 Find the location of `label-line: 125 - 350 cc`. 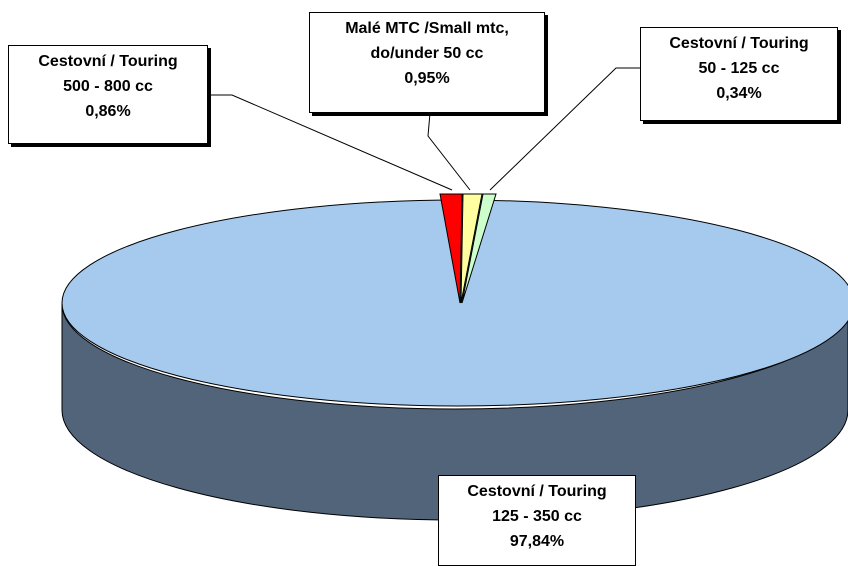

label-line: 125 - 350 cc is located at coordinates (537, 516).